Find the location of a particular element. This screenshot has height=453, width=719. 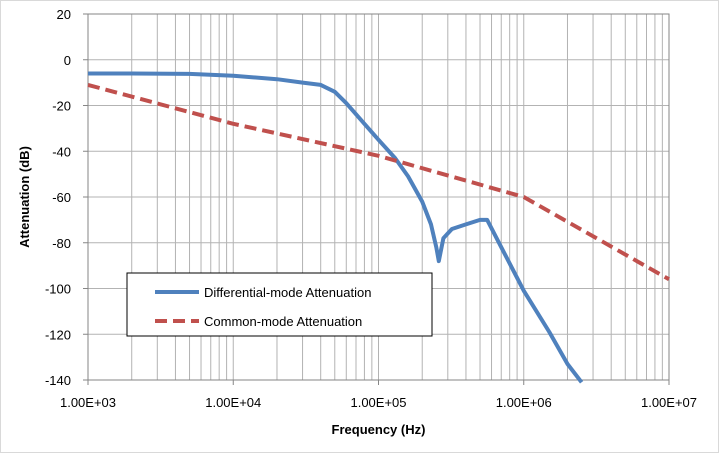

y-tick-label: -40 is located at coordinates (61, 151).